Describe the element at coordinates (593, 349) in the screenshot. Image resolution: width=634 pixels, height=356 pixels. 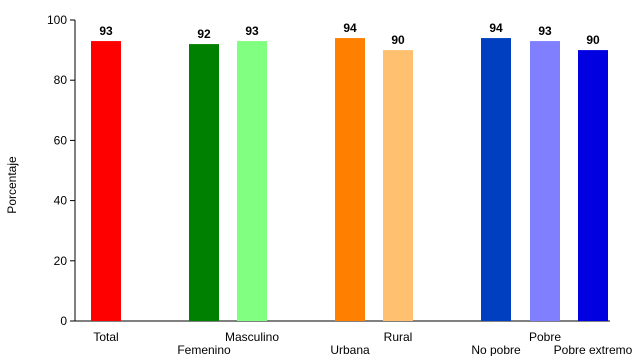
I see `category-label: Pobre extremo` at that location.